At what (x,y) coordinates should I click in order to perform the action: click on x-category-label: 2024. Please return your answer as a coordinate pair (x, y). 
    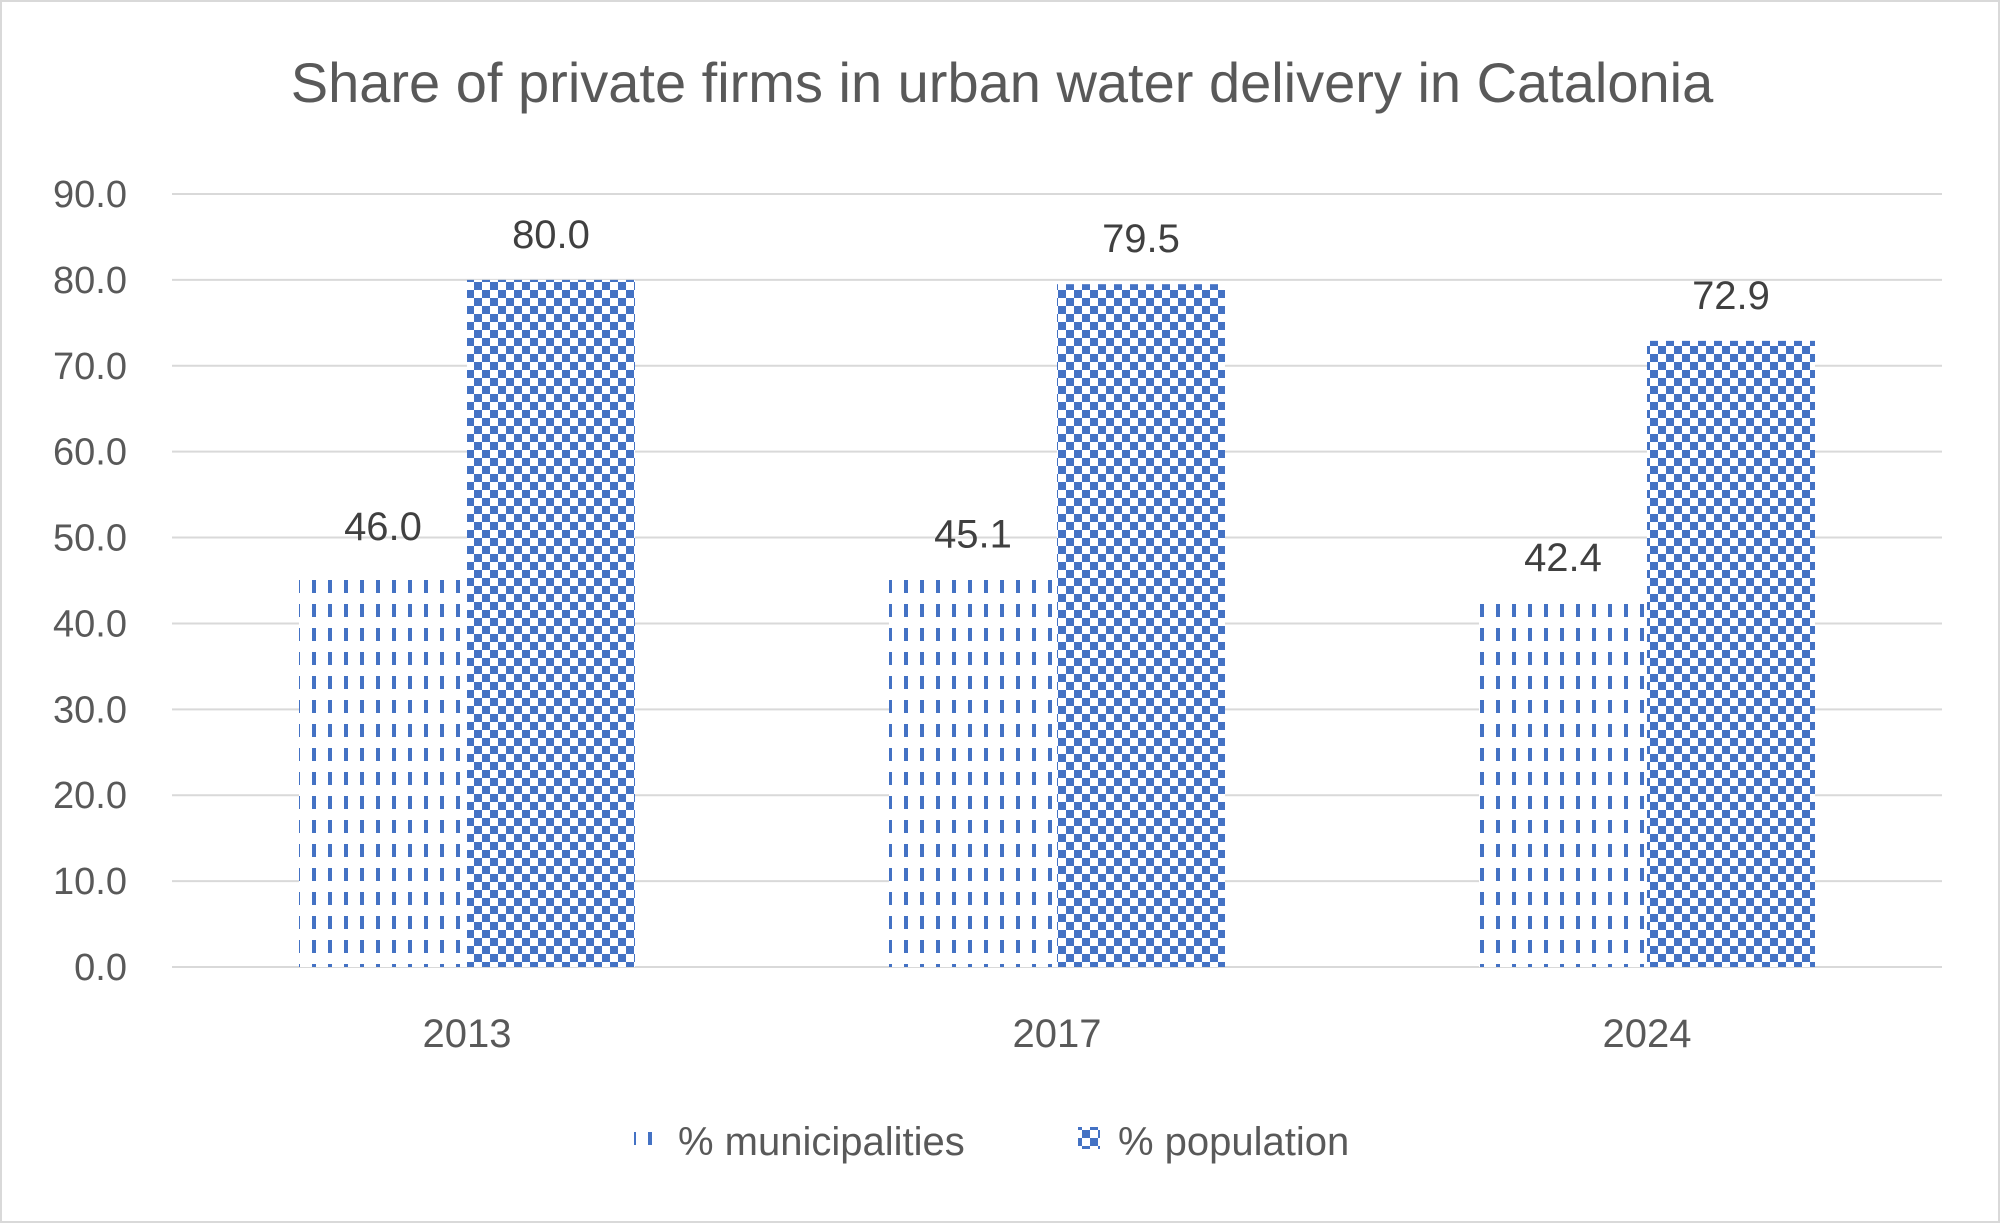
    Looking at the image, I should click on (1647, 1034).